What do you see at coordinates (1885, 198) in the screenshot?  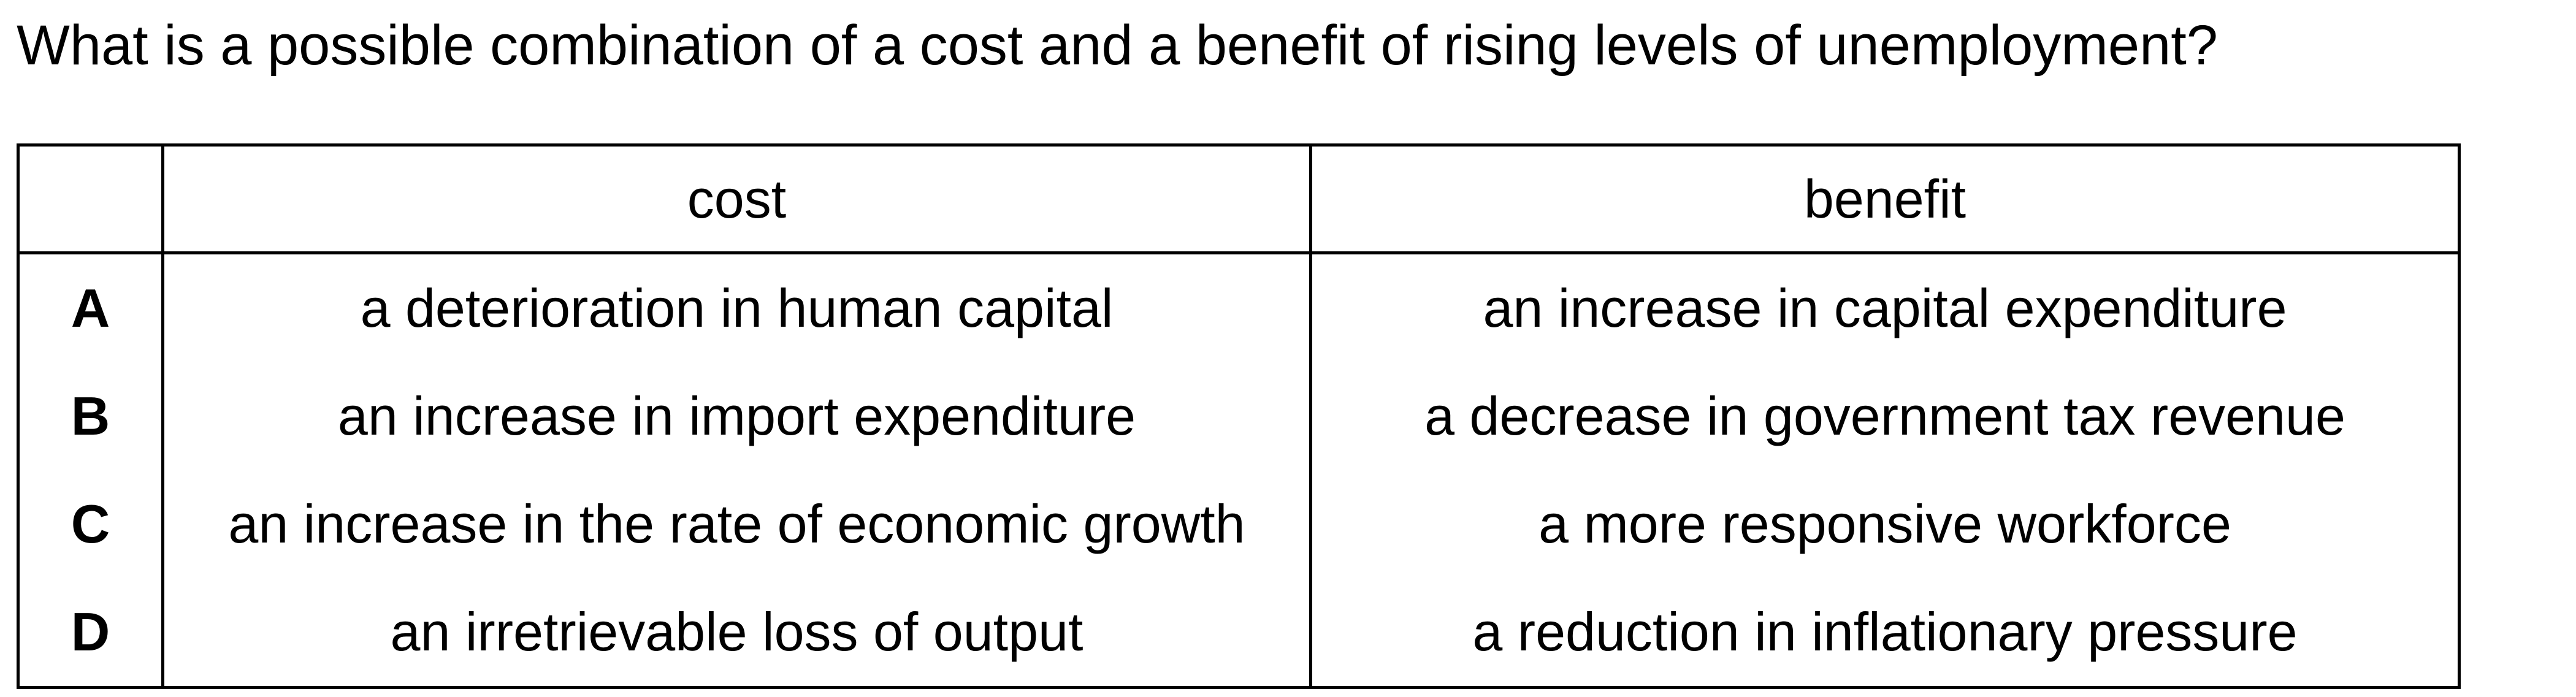 I see `header-benefit-cell: benefit` at bounding box center [1885, 198].